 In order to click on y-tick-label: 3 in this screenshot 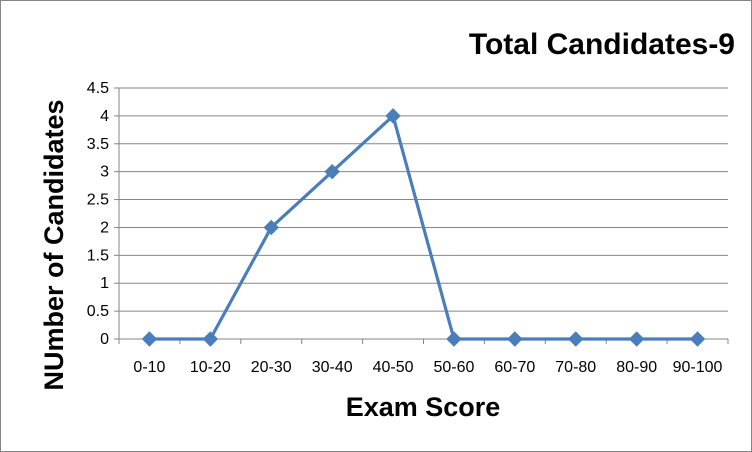, I will do `click(104, 172)`.